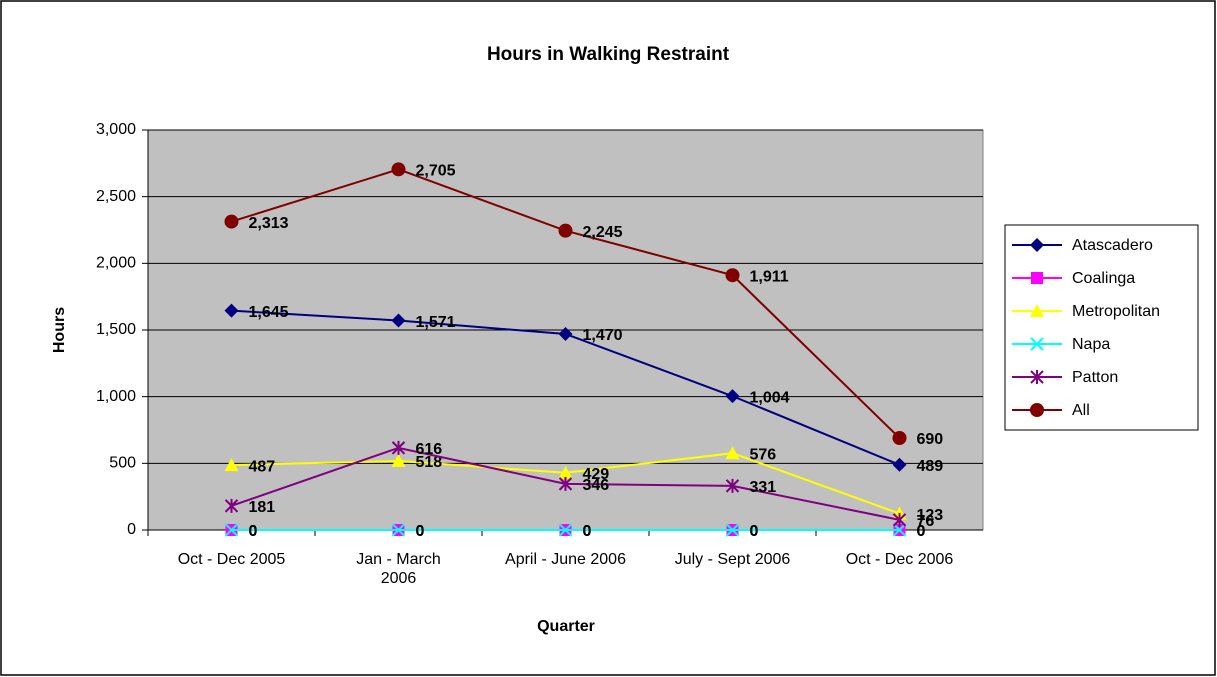  Describe the element at coordinates (116, 329) in the screenshot. I see `y-tick-label: 1,500` at that location.